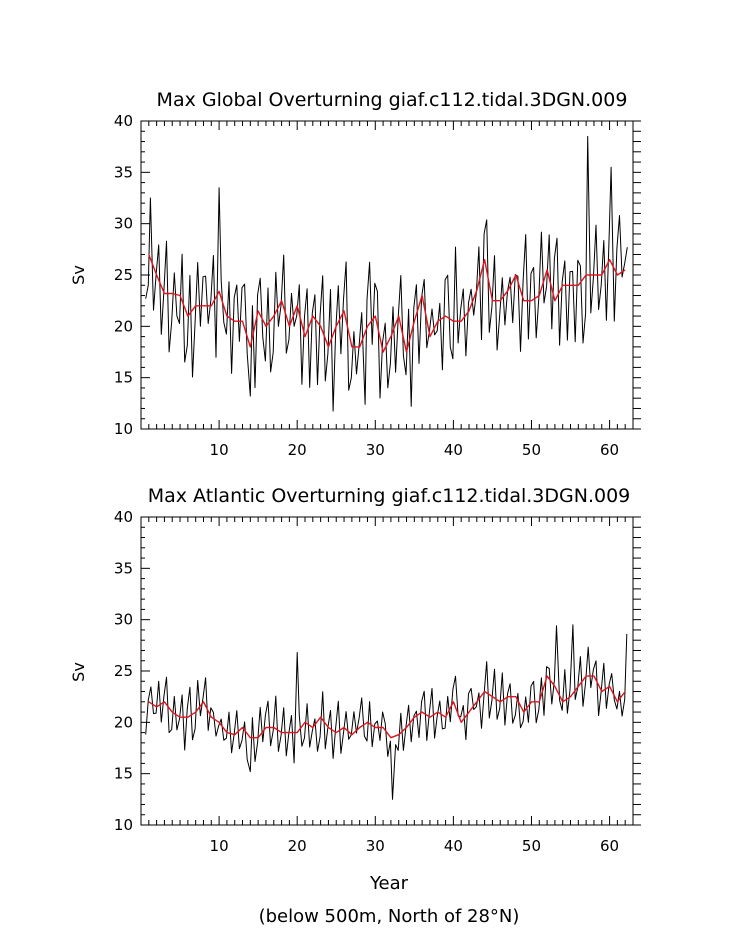 This screenshot has width=733, height=945. I want to click on atlantic-y-tick-label: 35, so click(123, 568).